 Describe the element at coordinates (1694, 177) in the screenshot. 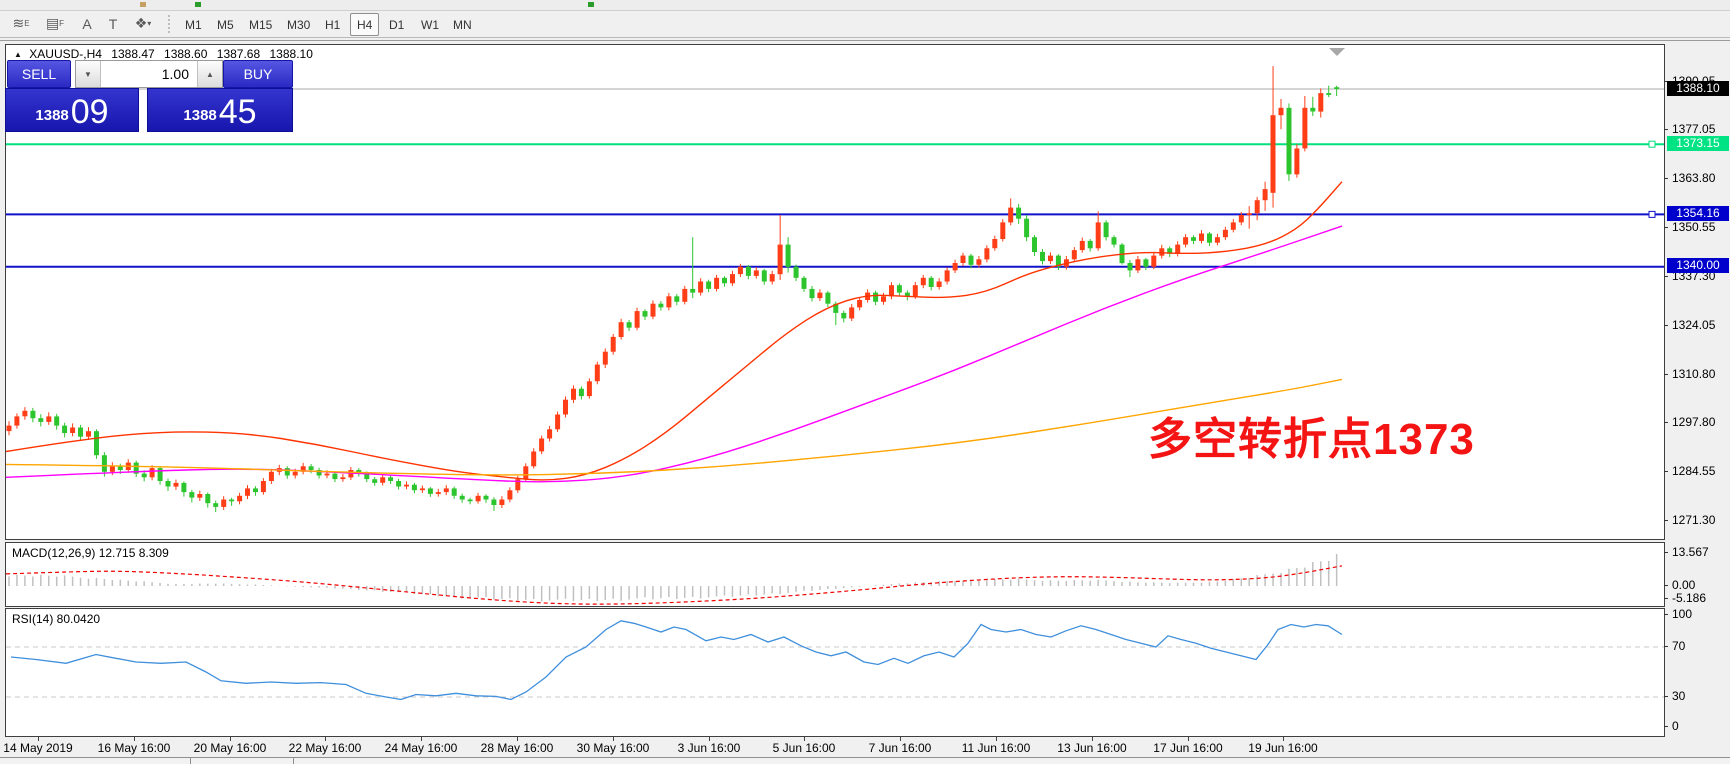

I see `axis-tick-label: 1363.80` at that location.